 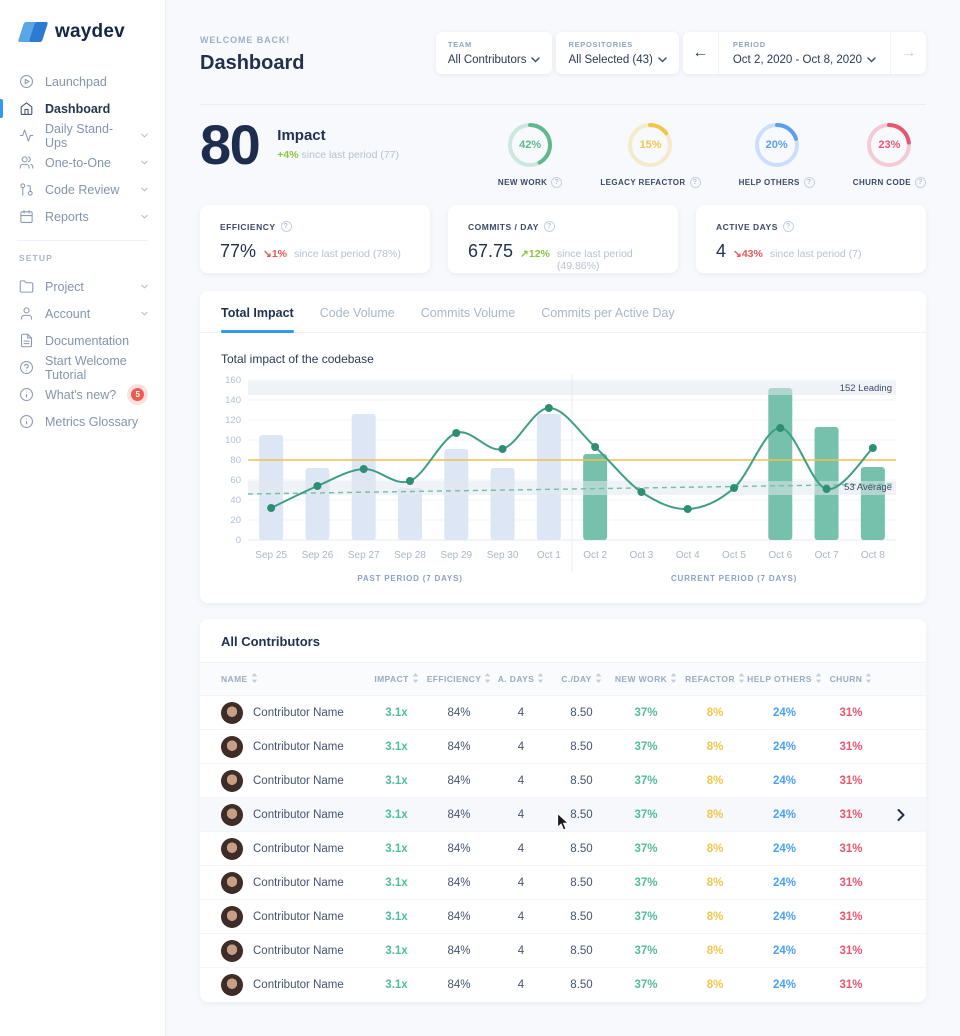 I want to click on contributor-name-cell: Contributor Name, so click(x=293, y=712).